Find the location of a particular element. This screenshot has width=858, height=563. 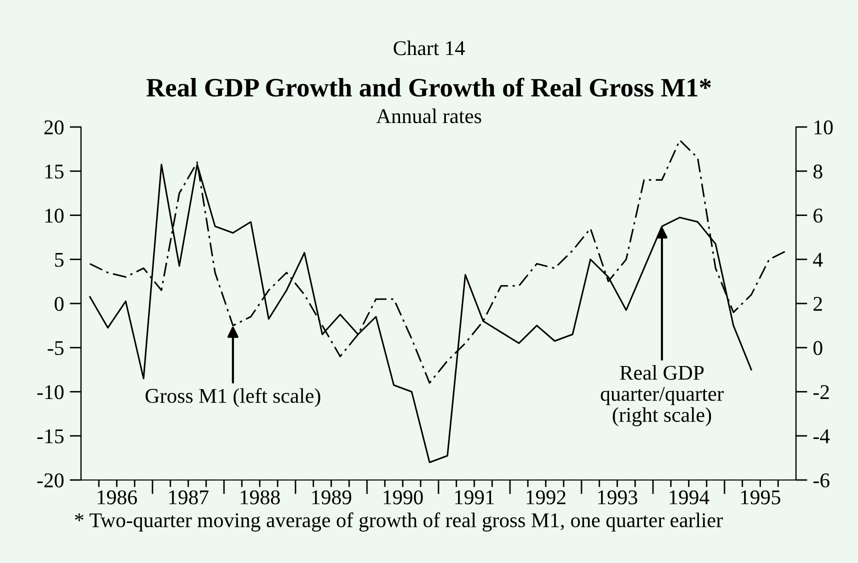

x-tick-label: 1988 is located at coordinates (260, 497).